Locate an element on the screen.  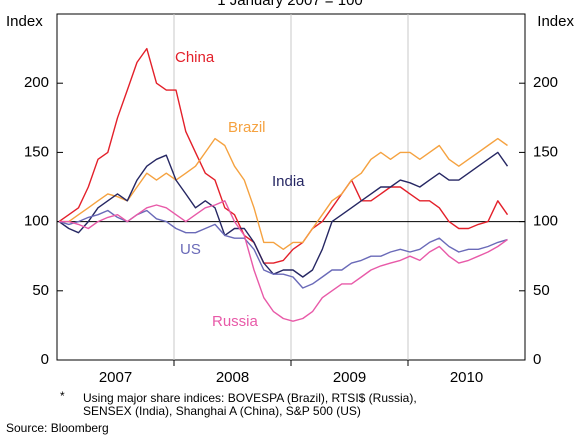
y2-tick-label: 200 is located at coordinates (545, 82).